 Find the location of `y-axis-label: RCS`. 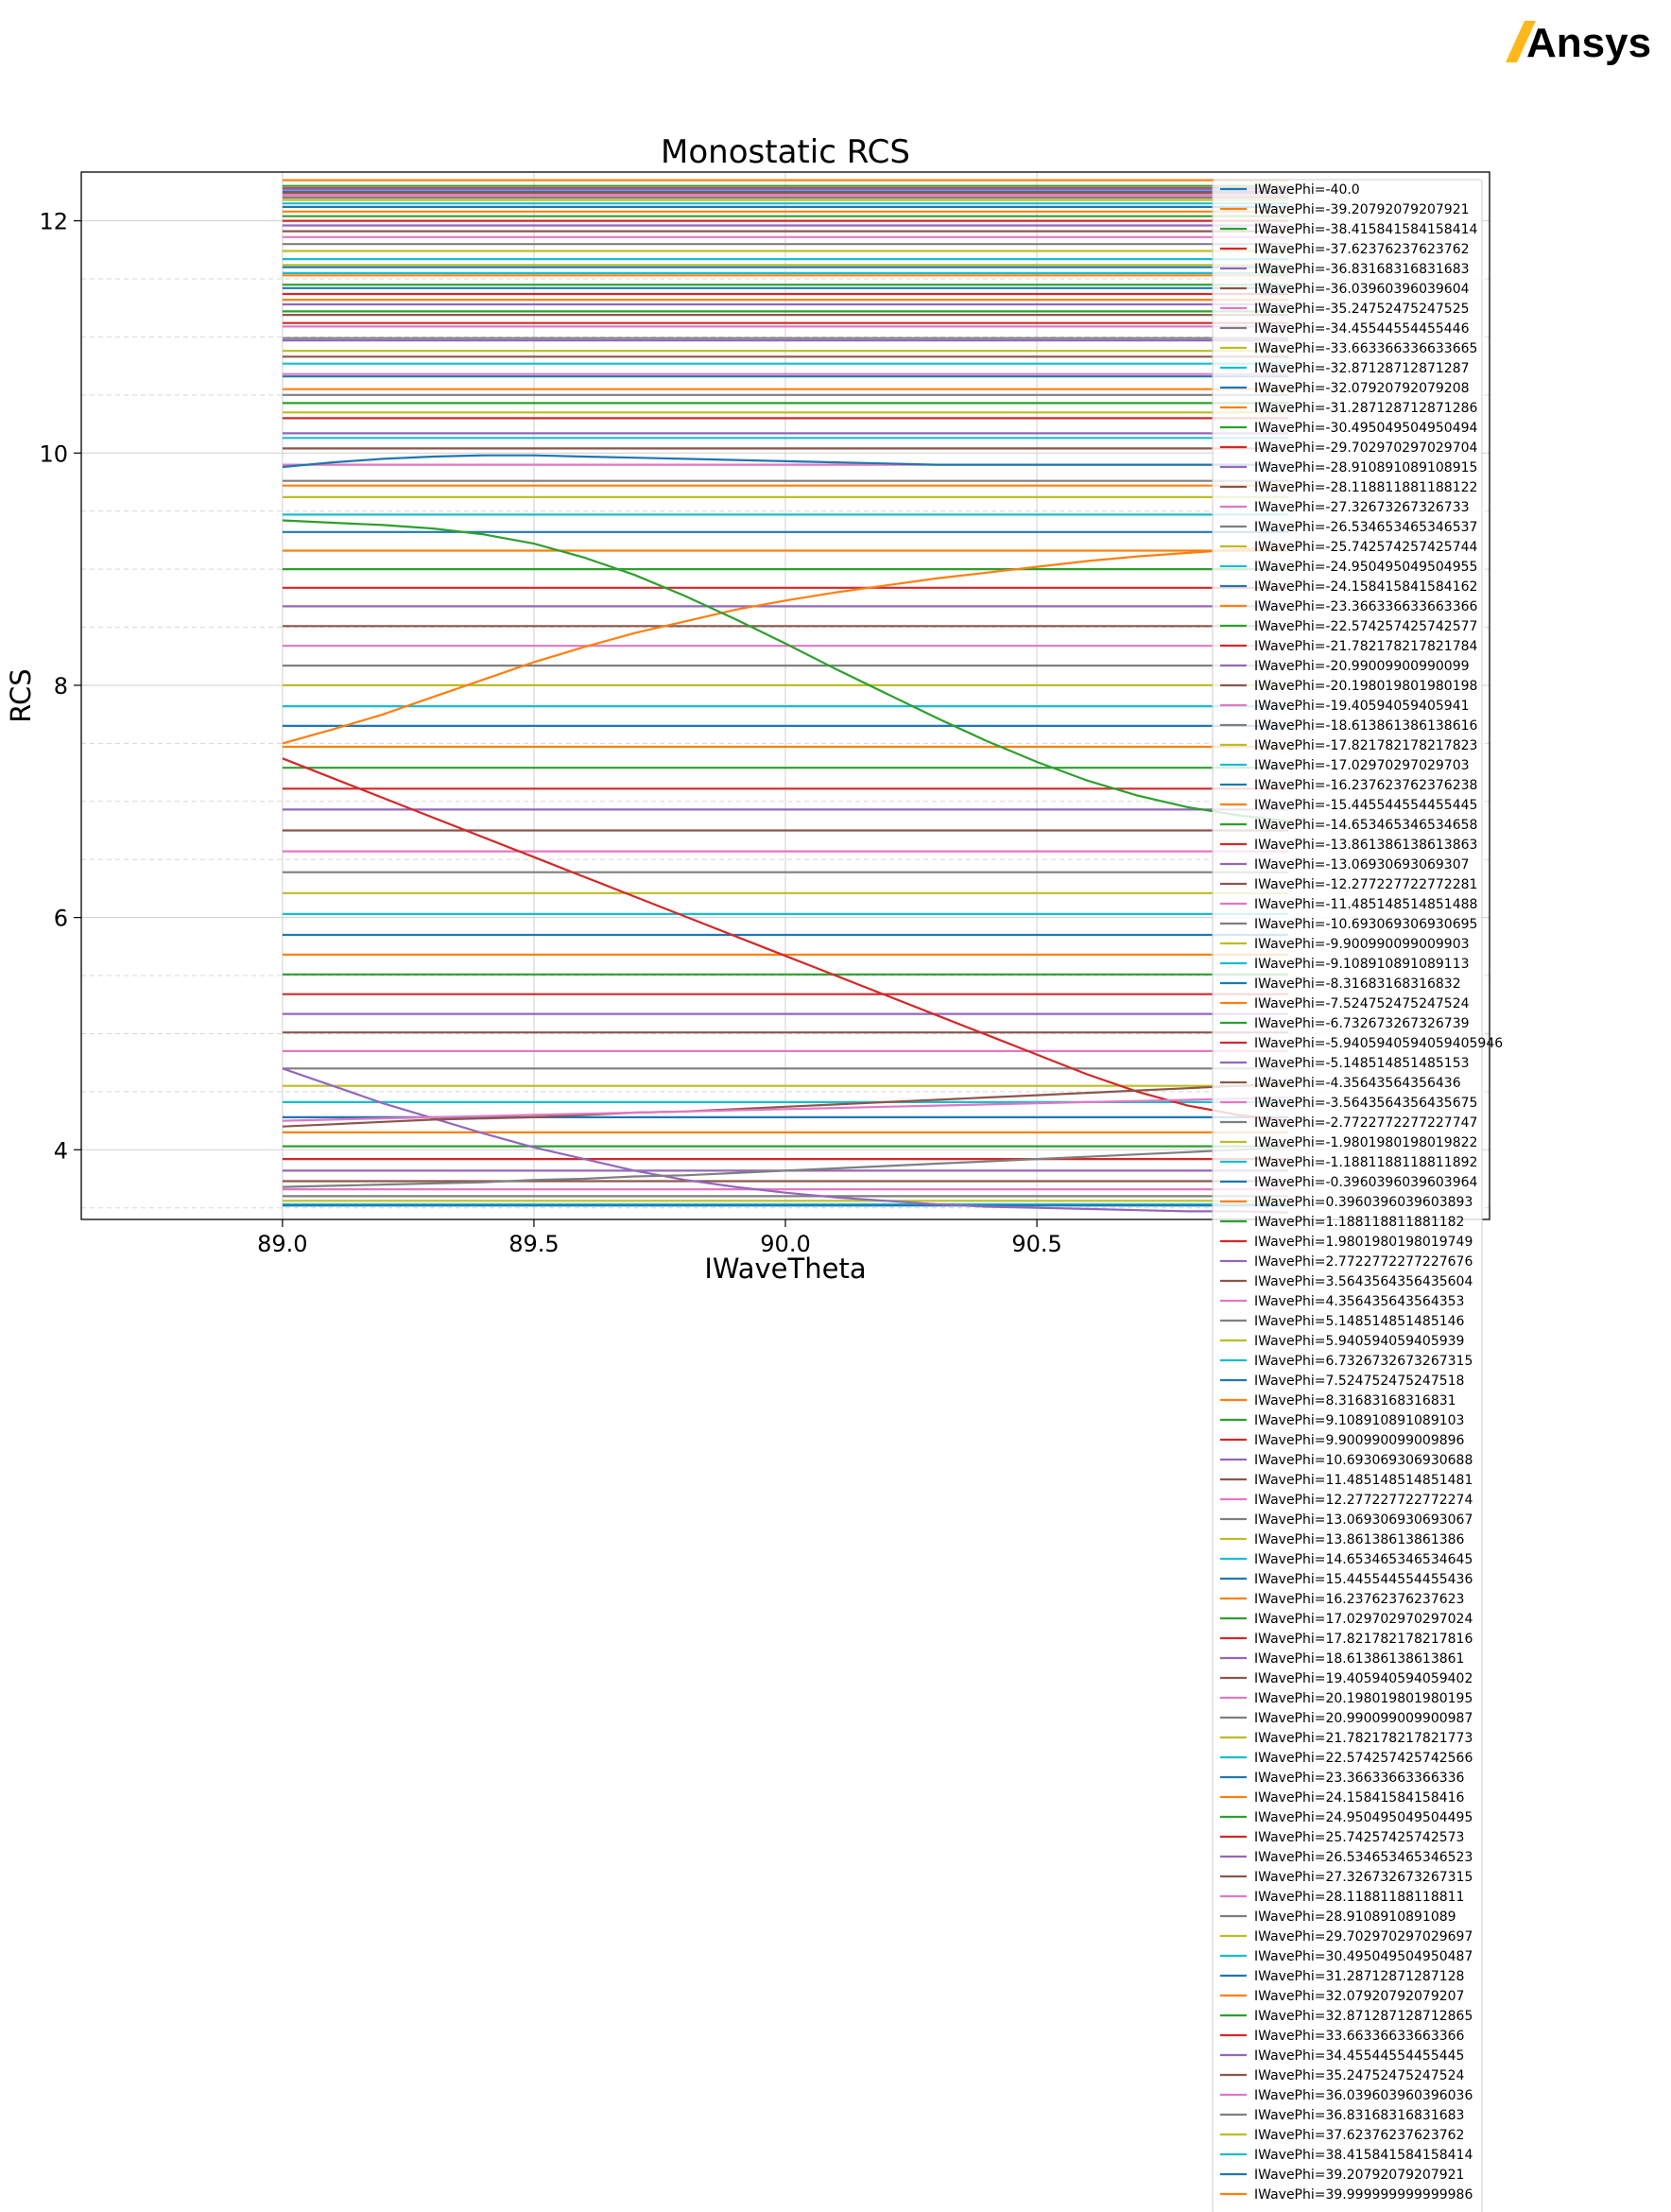

y-axis-label: RCS is located at coordinates (21, 695).